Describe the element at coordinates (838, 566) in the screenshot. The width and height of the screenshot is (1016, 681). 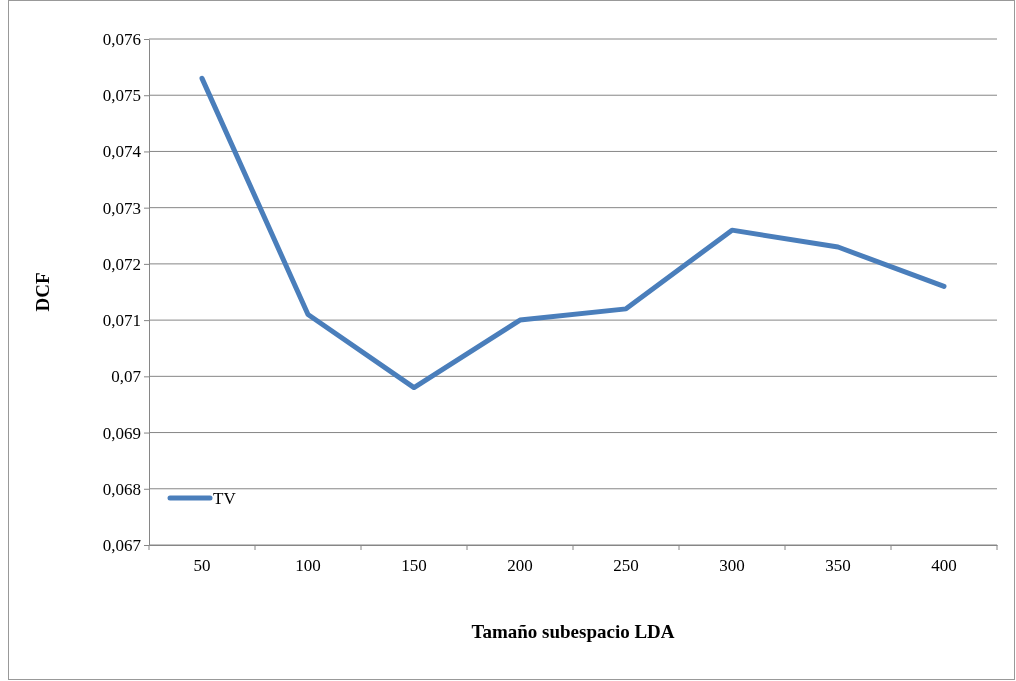
I see `x-tick-label: 350` at that location.